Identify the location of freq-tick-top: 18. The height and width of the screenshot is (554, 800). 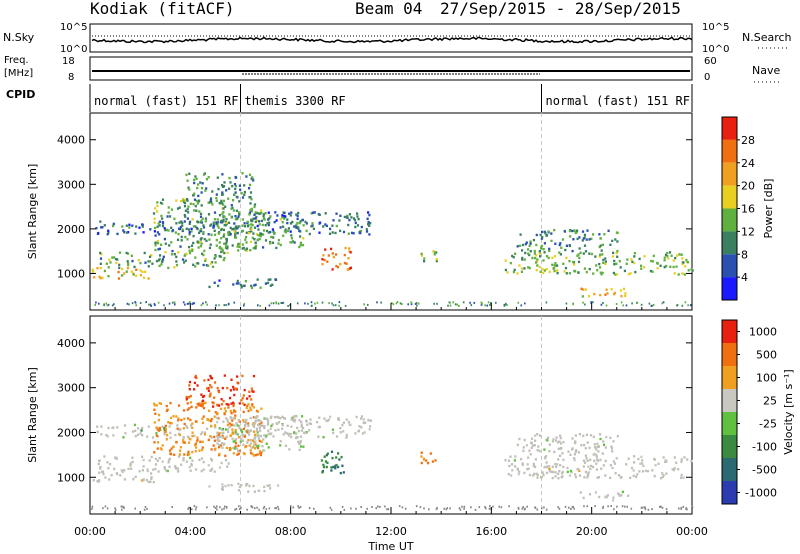
(68, 61).